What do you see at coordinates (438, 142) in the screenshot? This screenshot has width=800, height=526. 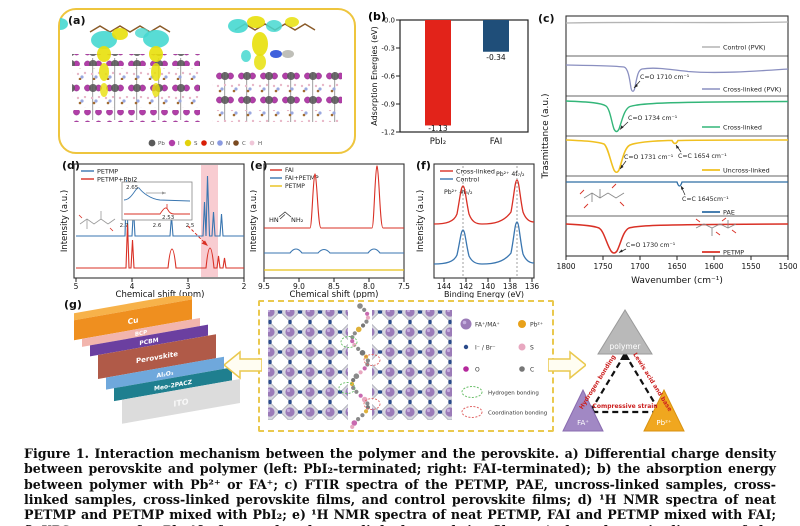 I see `svg-text: PbI₂` at bounding box center [438, 142].